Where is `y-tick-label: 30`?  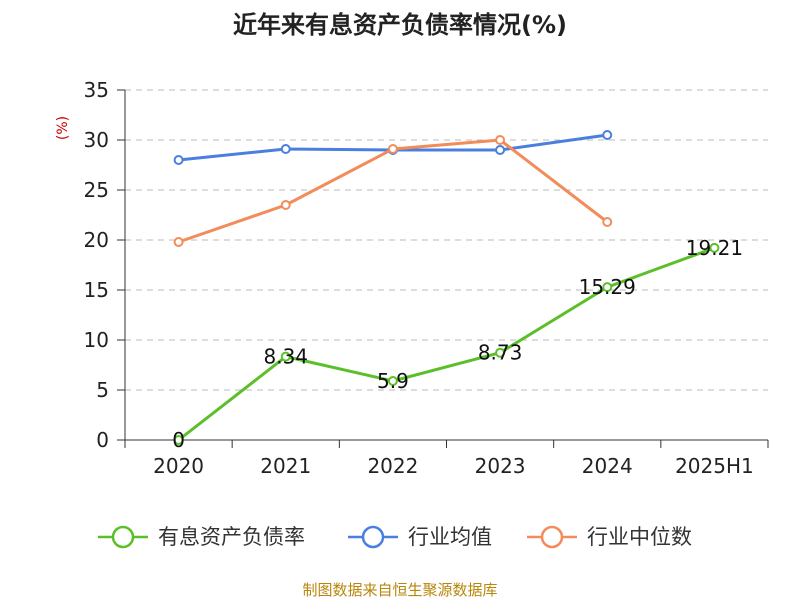 y-tick-label: 30 is located at coordinates (96, 140).